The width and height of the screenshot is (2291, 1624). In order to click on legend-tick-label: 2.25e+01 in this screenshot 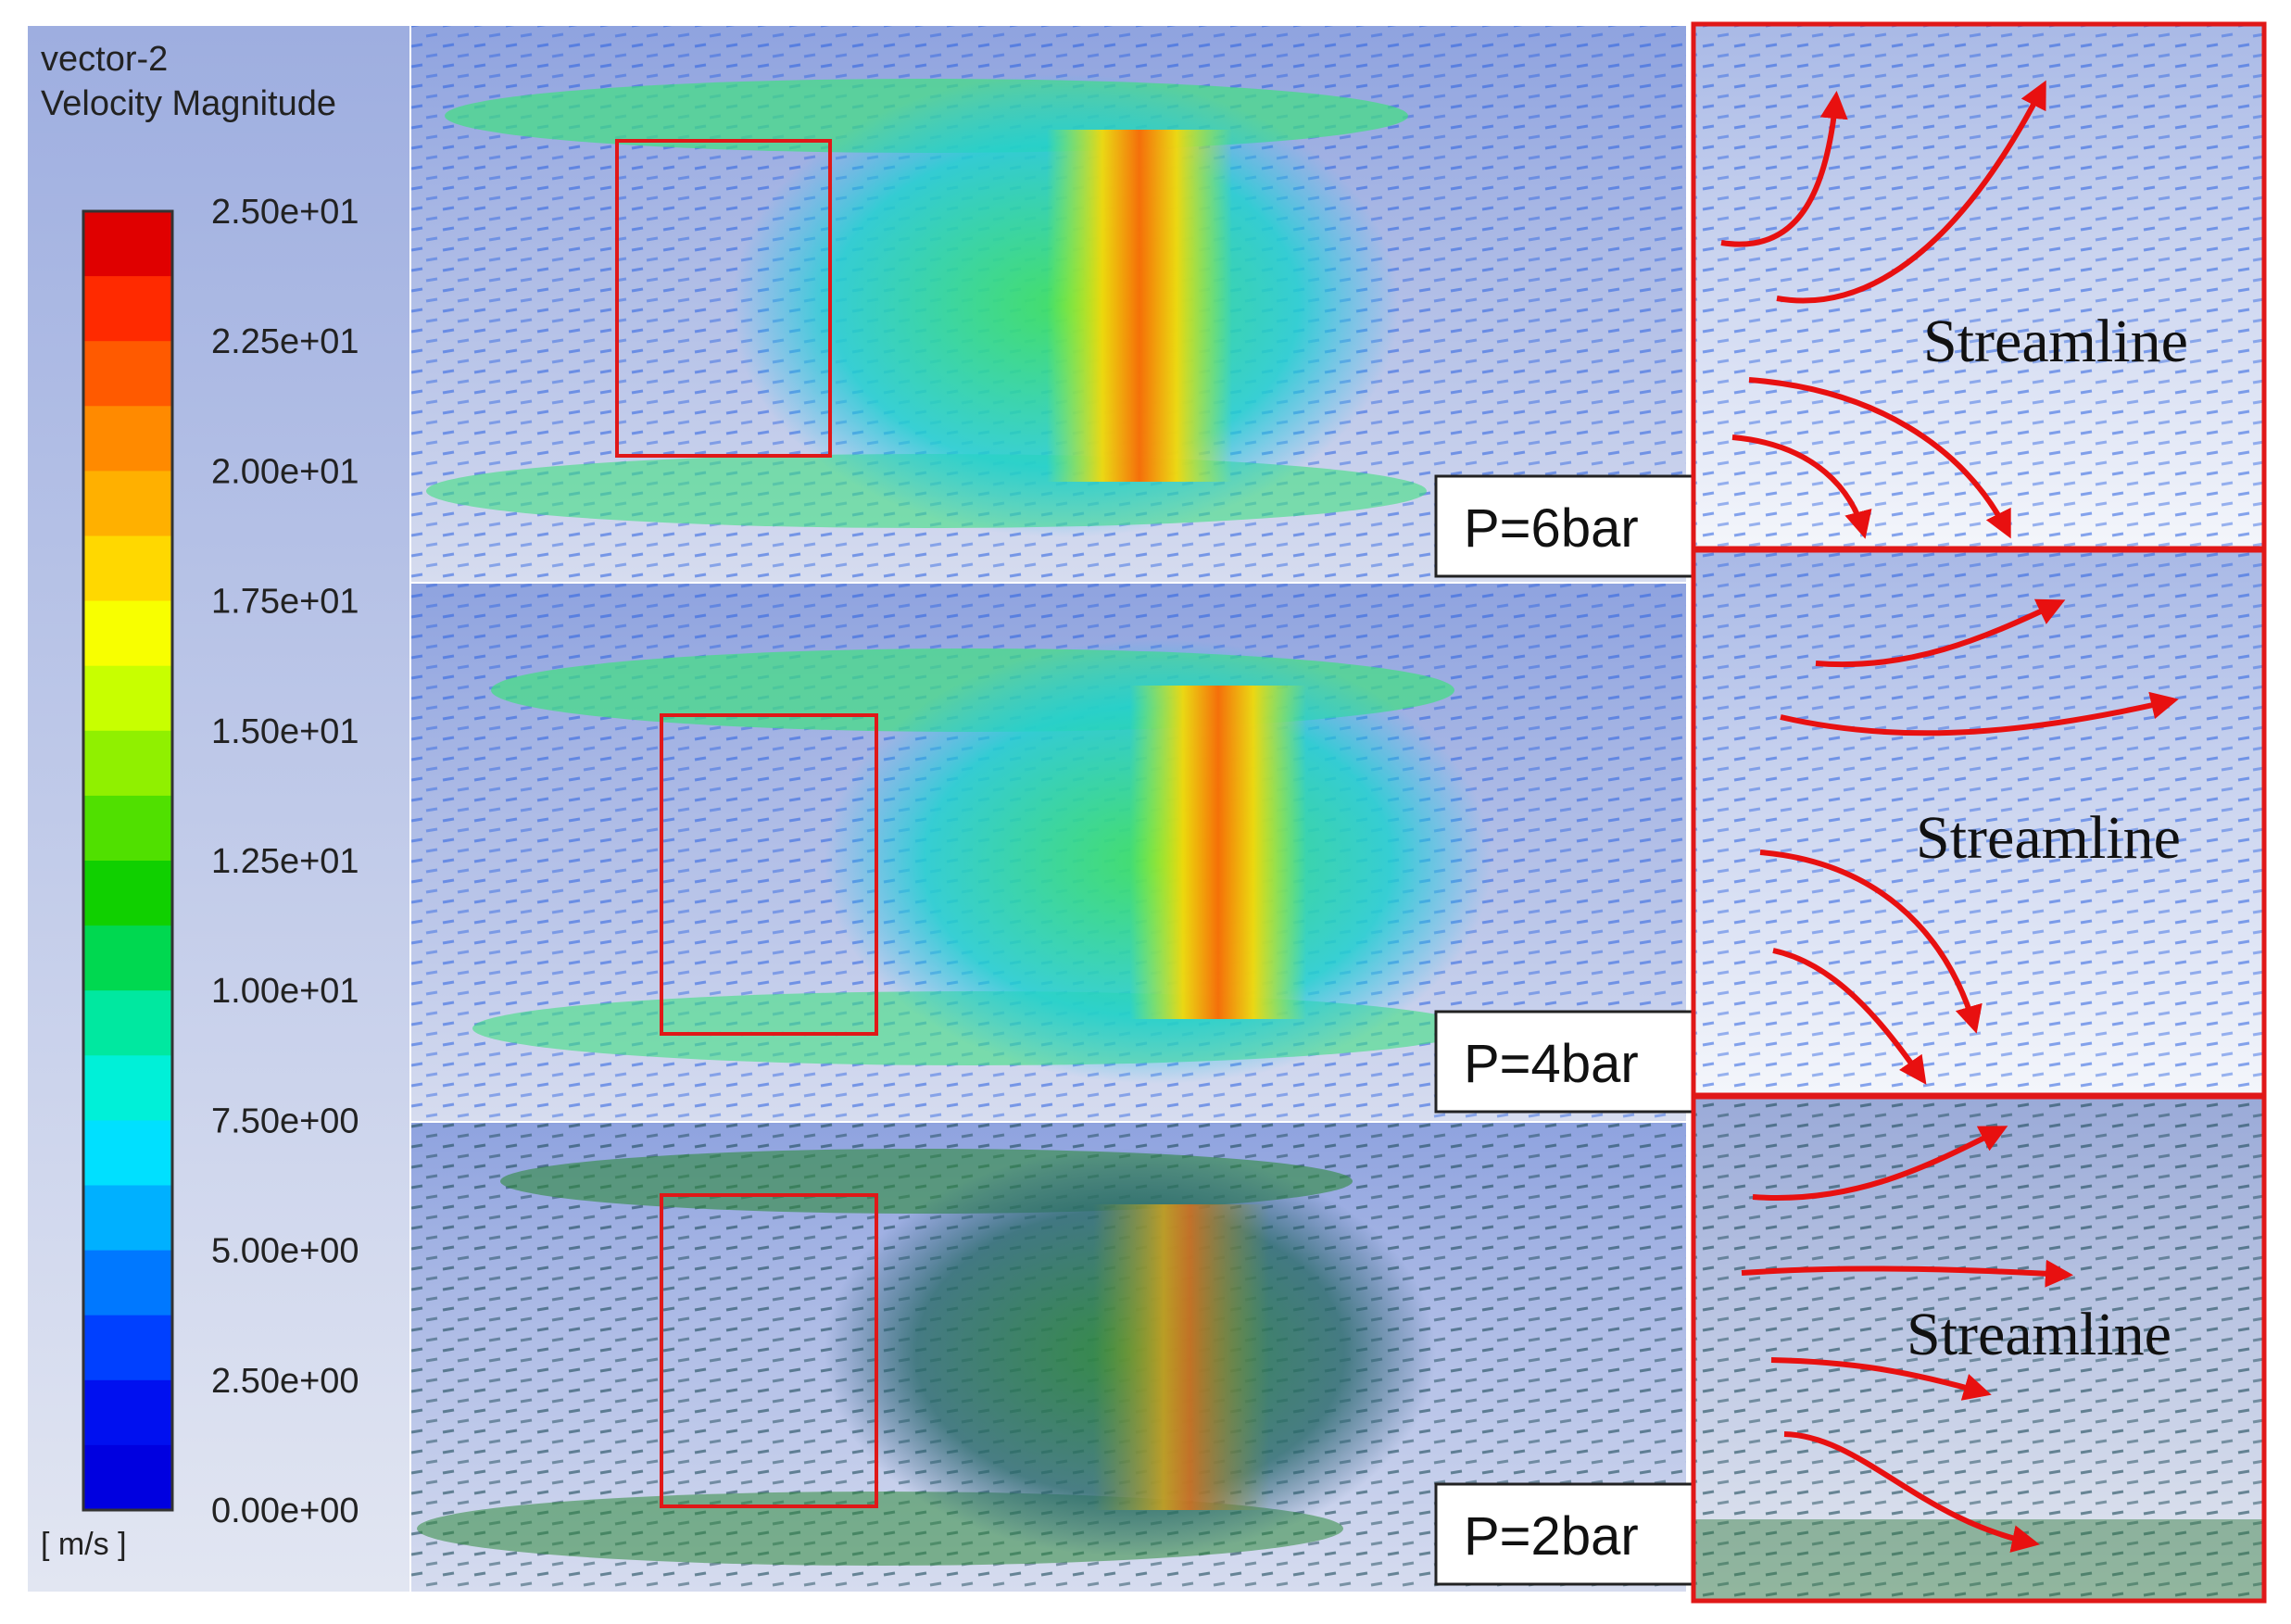, I will do `click(285, 341)`.